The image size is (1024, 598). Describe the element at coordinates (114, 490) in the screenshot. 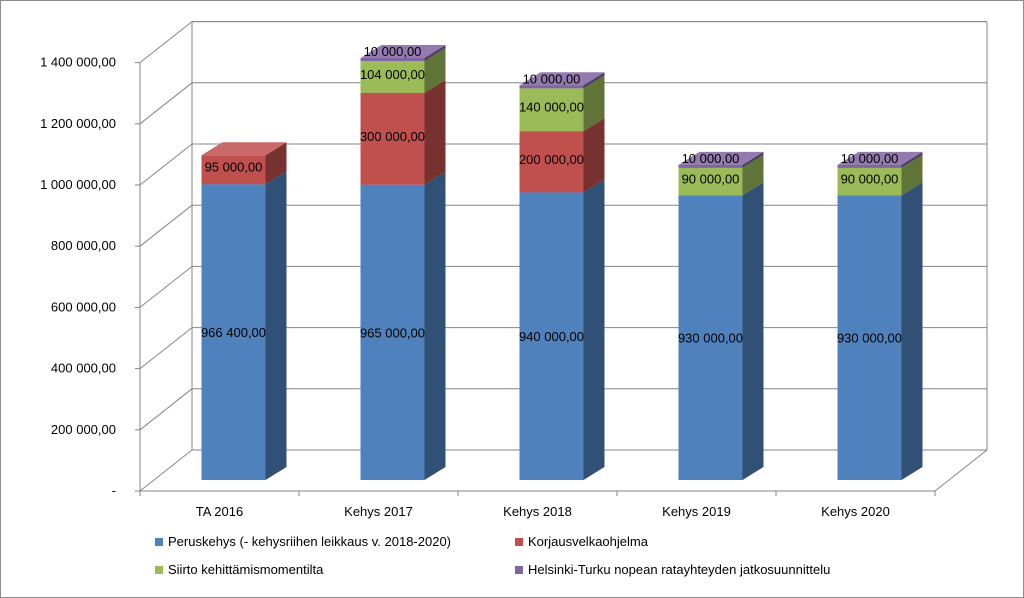

I see `y-tick-label: -` at that location.